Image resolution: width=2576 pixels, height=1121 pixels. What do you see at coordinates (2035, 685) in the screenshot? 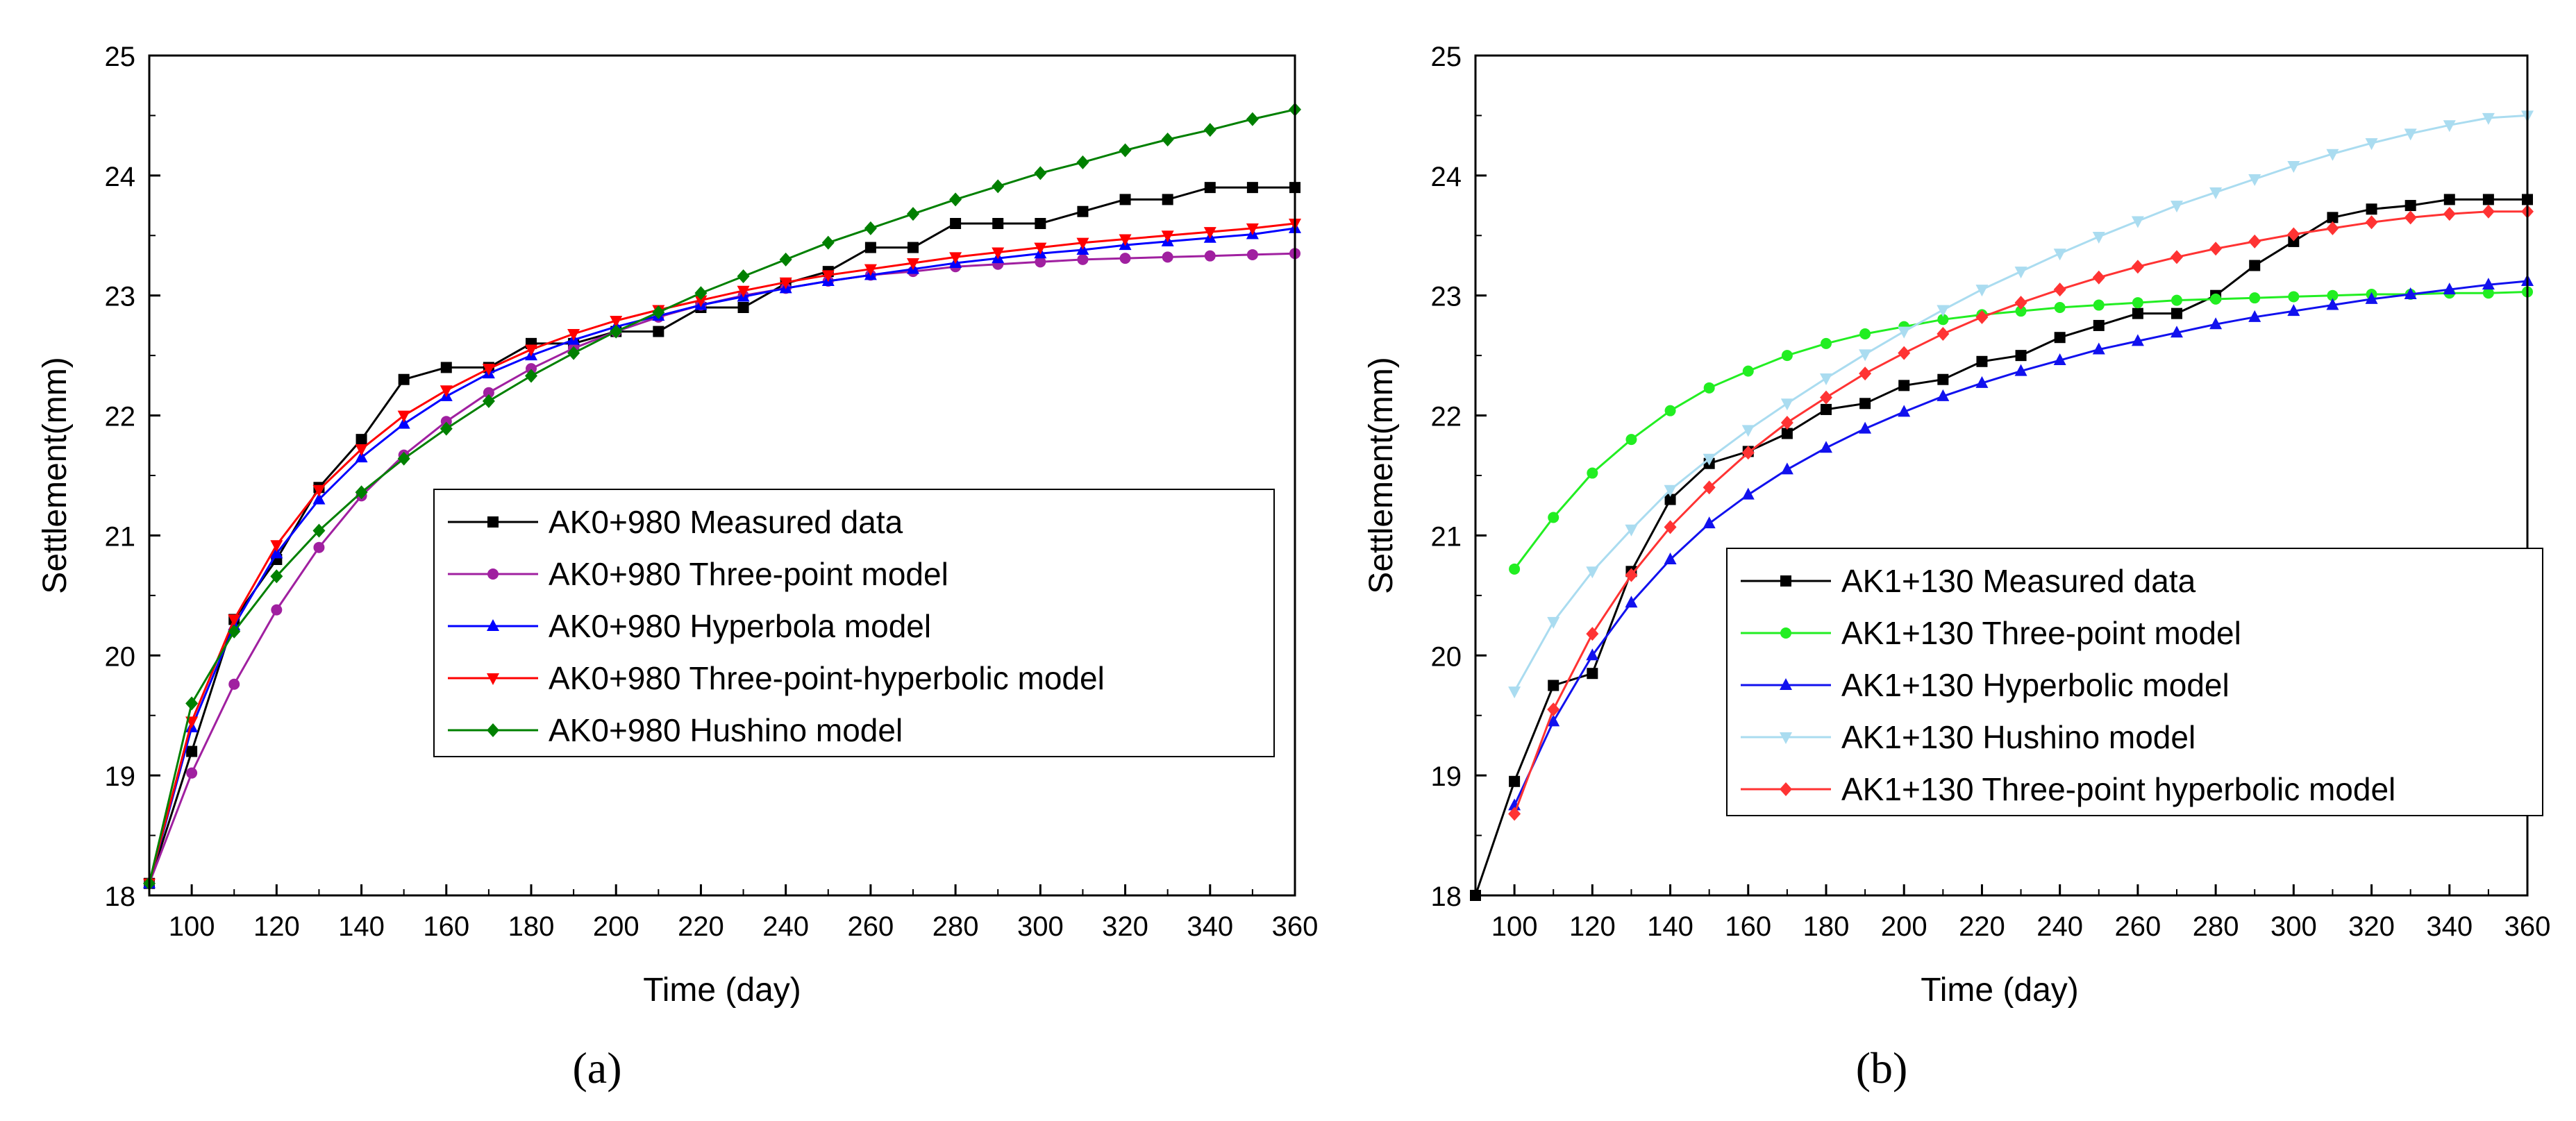
I see `legend-label: AK1+130 Hyperbolic model` at bounding box center [2035, 685].